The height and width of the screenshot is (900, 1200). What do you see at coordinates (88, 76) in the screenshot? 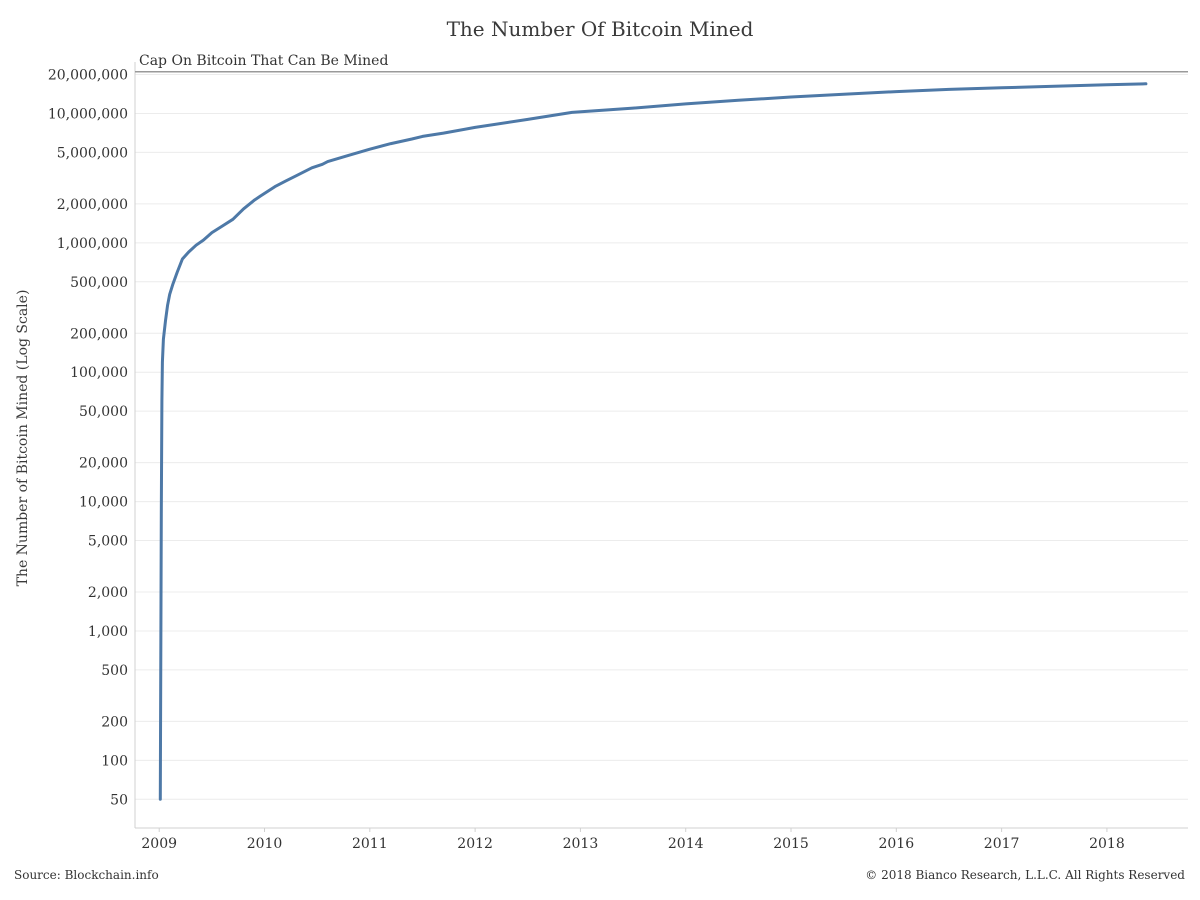
I see `y-tick-label: 20,000,000` at bounding box center [88, 76].